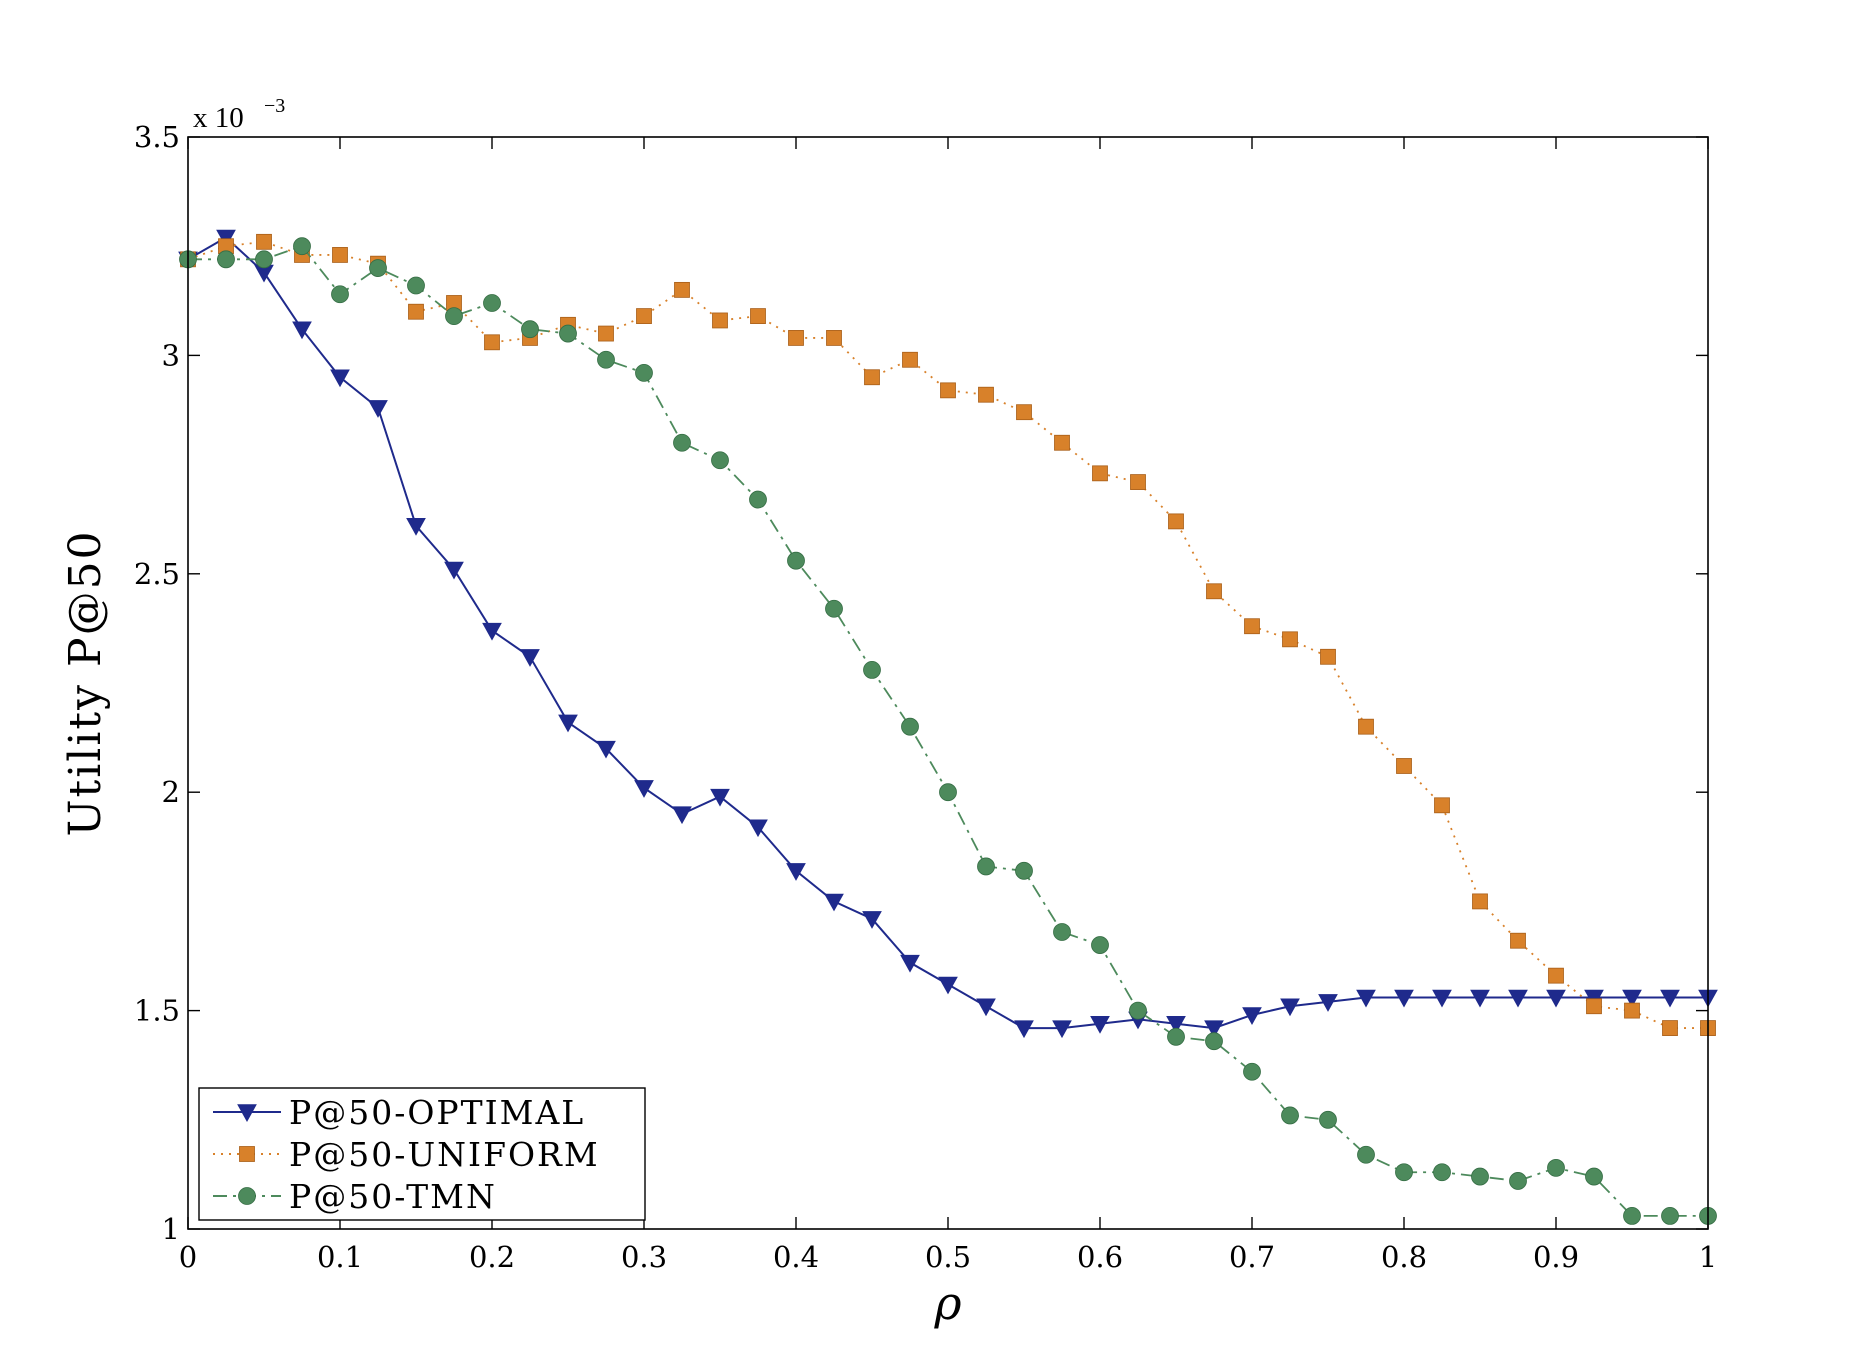  Describe the element at coordinates (157, 574) in the screenshot. I see `y-tick-label: 2.5` at that location.